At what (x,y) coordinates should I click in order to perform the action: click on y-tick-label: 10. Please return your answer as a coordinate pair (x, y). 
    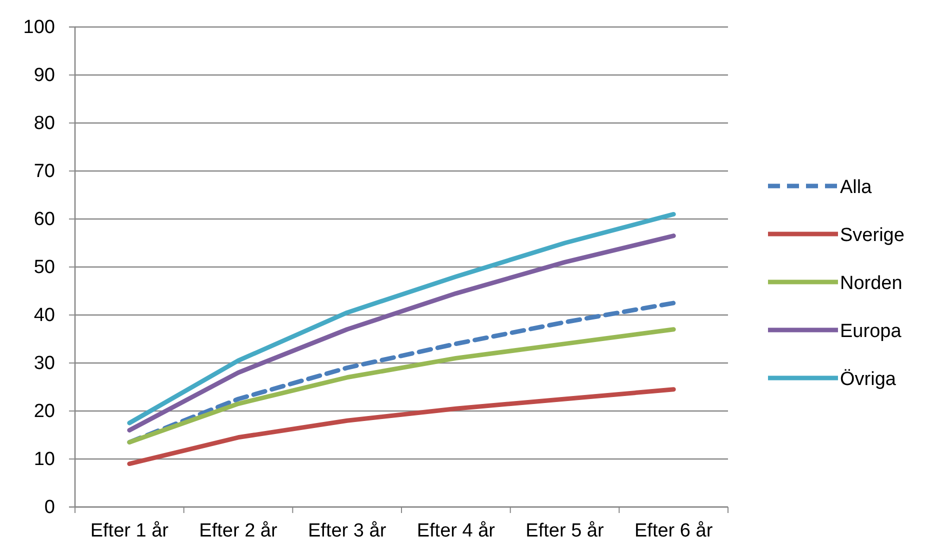
    Looking at the image, I should click on (44, 459).